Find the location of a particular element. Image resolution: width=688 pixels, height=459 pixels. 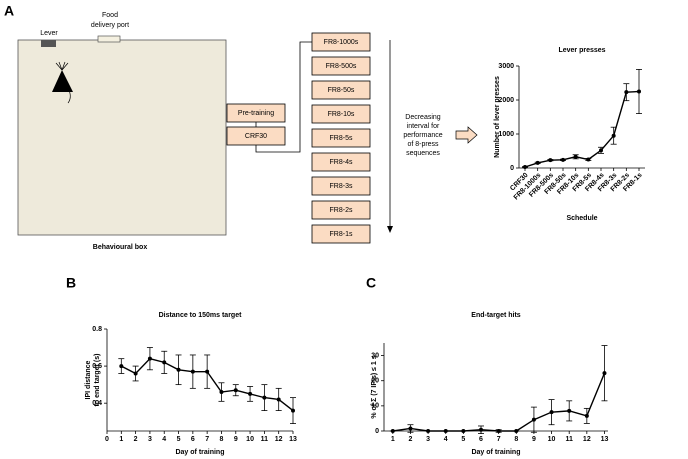

x-tick-label: 13 is located at coordinates (605, 439).